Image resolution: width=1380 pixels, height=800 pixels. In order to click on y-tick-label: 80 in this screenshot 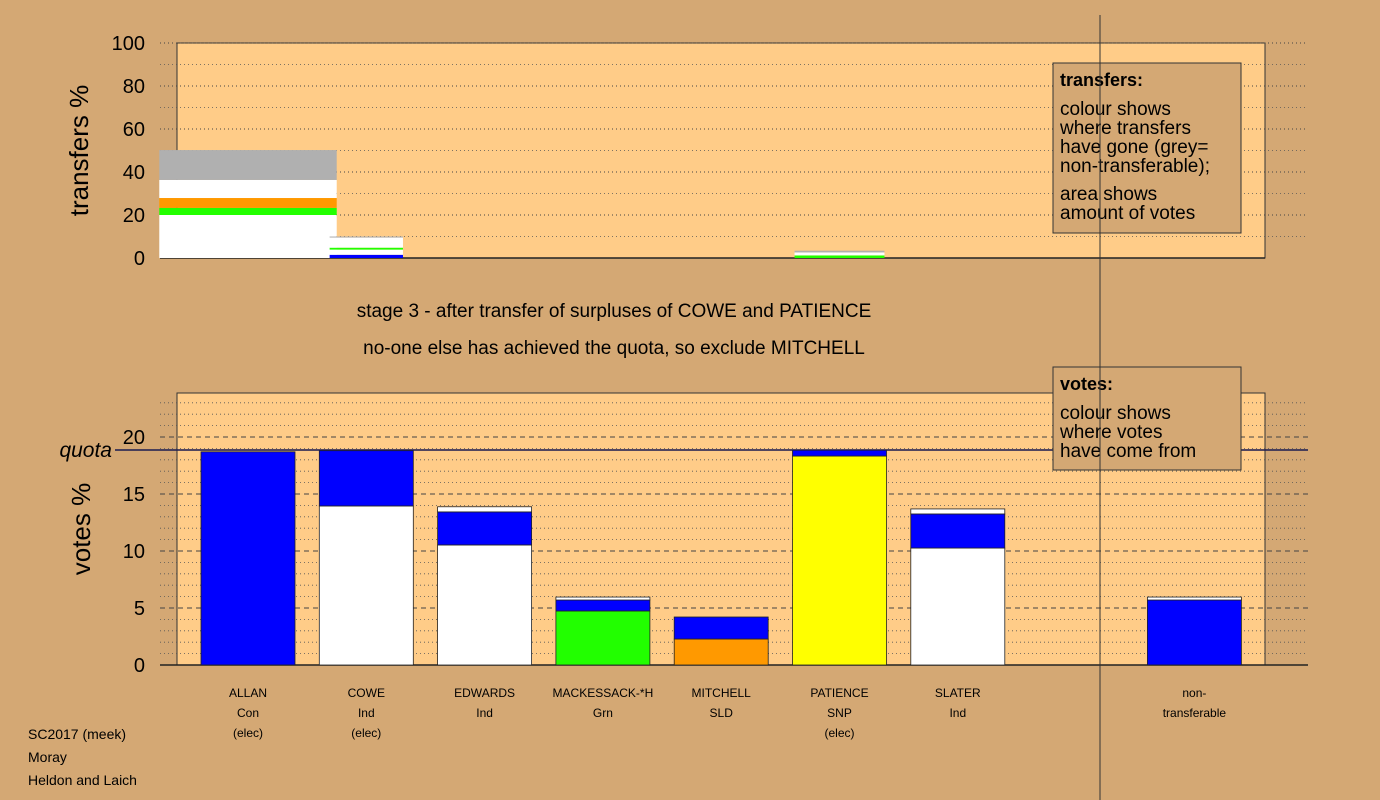, I will do `click(134, 87)`.